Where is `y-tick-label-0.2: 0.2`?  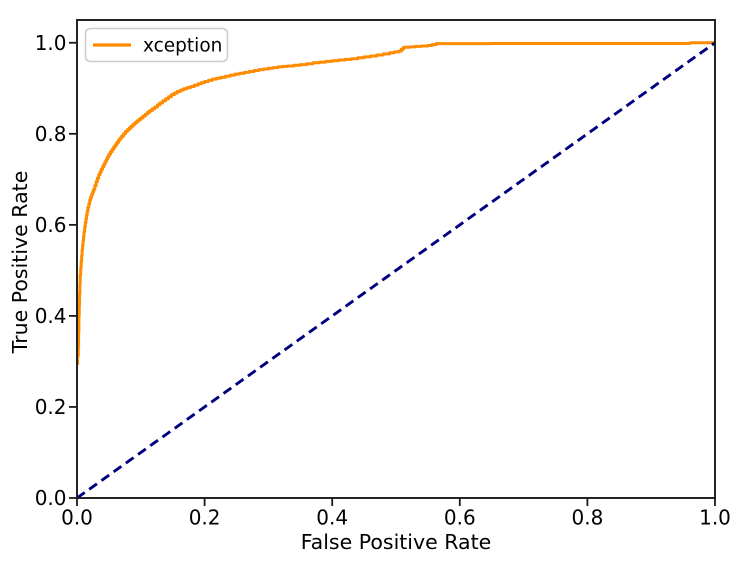
y-tick-label-0.2: 0.2 is located at coordinates (51, 407).